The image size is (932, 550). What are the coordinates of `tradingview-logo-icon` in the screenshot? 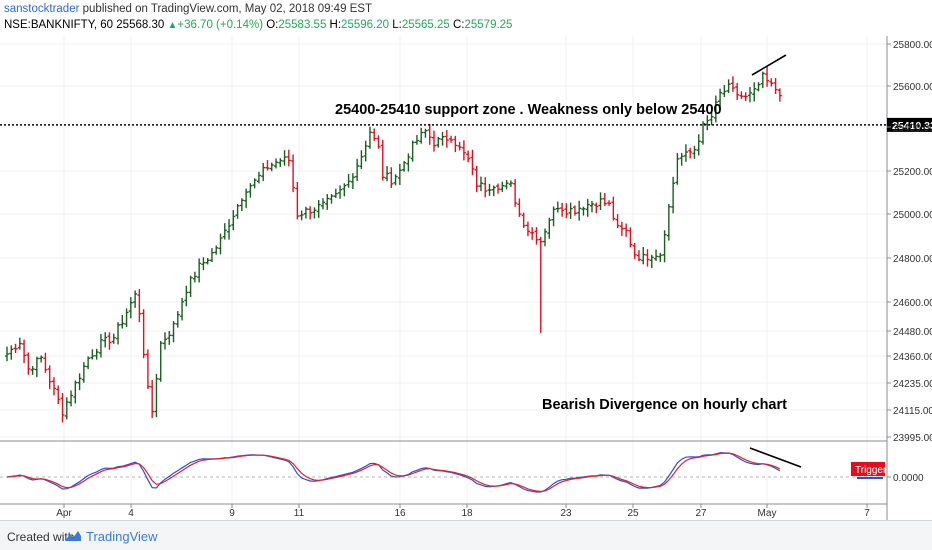 It's located at (73, 536).